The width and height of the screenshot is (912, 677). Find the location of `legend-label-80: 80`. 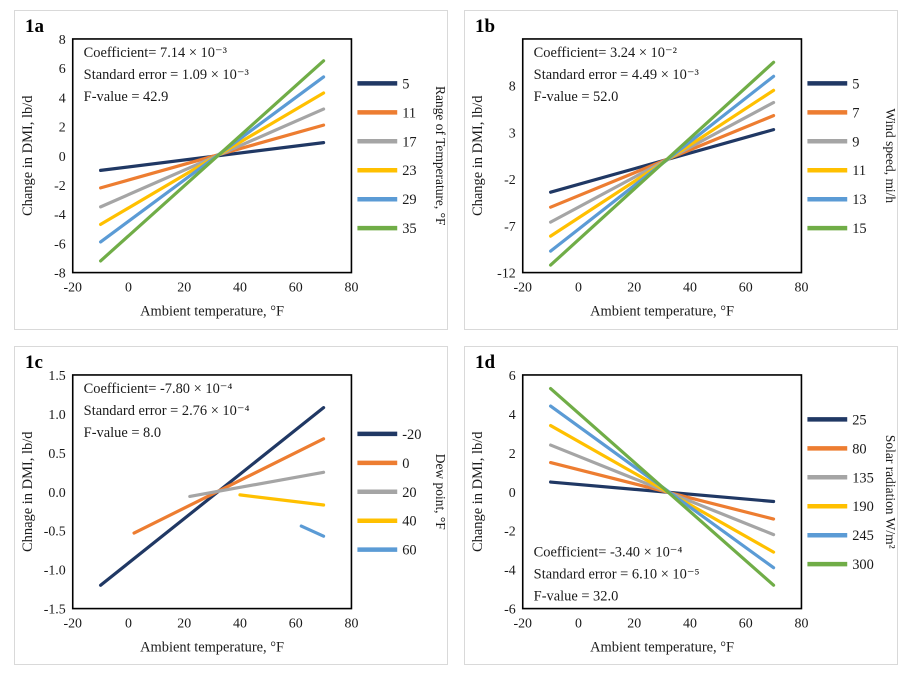

legend-label-80: 80 is located at coordinates (859, 449).